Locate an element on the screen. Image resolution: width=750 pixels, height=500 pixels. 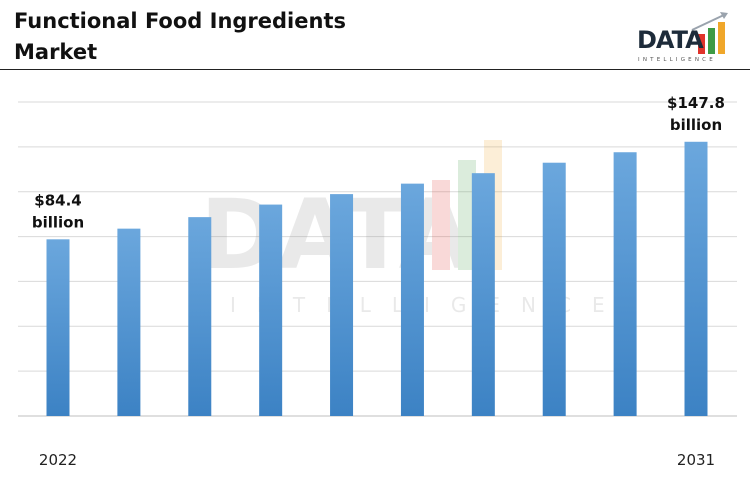
chart-title-line-2: Market is located at coordinates (56, 52).